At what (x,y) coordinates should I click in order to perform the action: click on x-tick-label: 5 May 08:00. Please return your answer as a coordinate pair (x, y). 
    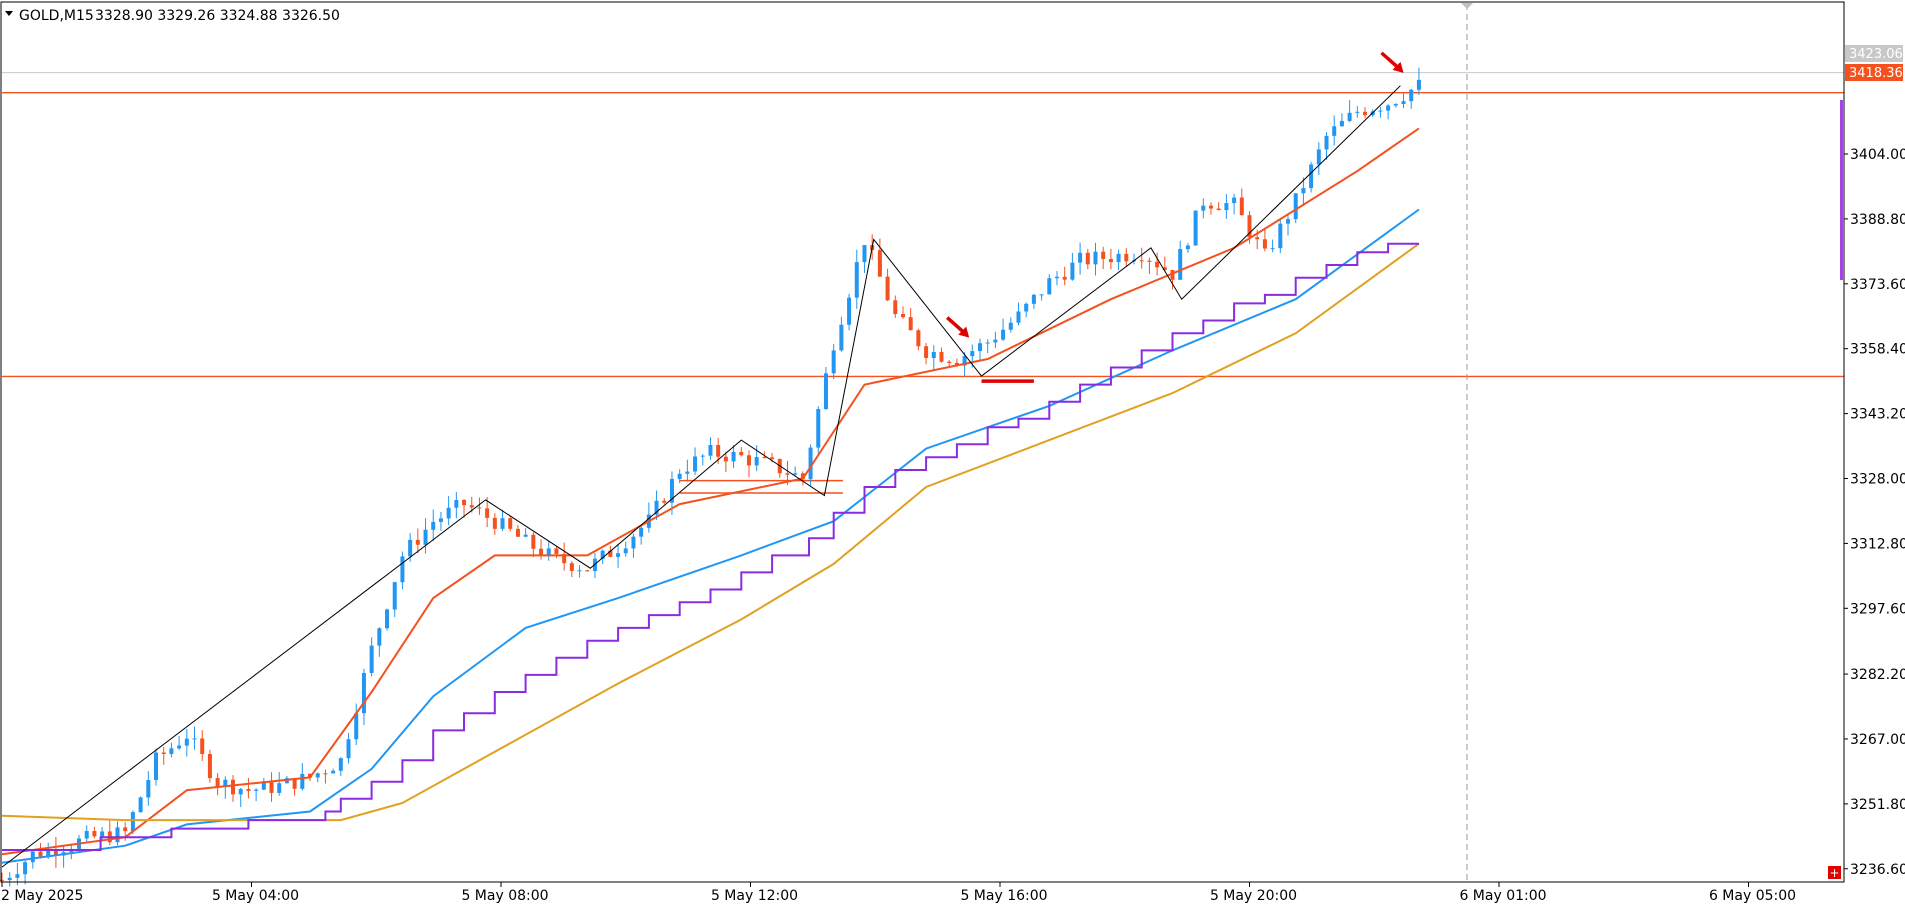
    Looking at the image, I should click on (504, 896).